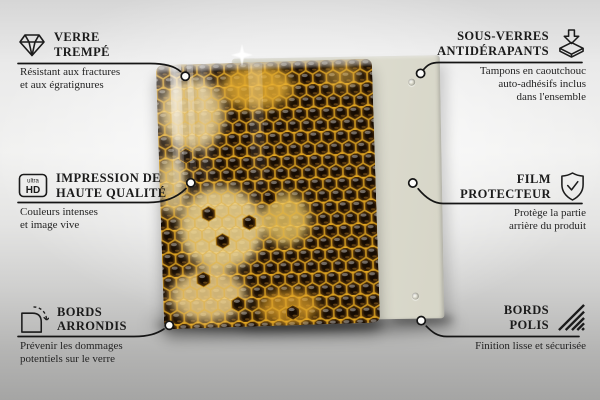 The width and height of the screenshot is (600, 400). What do you see at coordinates (530, 346) in the screenshot?
I see `callout-subtitle: Finition lisse et sécurisée` at bounding box center [530, 346].